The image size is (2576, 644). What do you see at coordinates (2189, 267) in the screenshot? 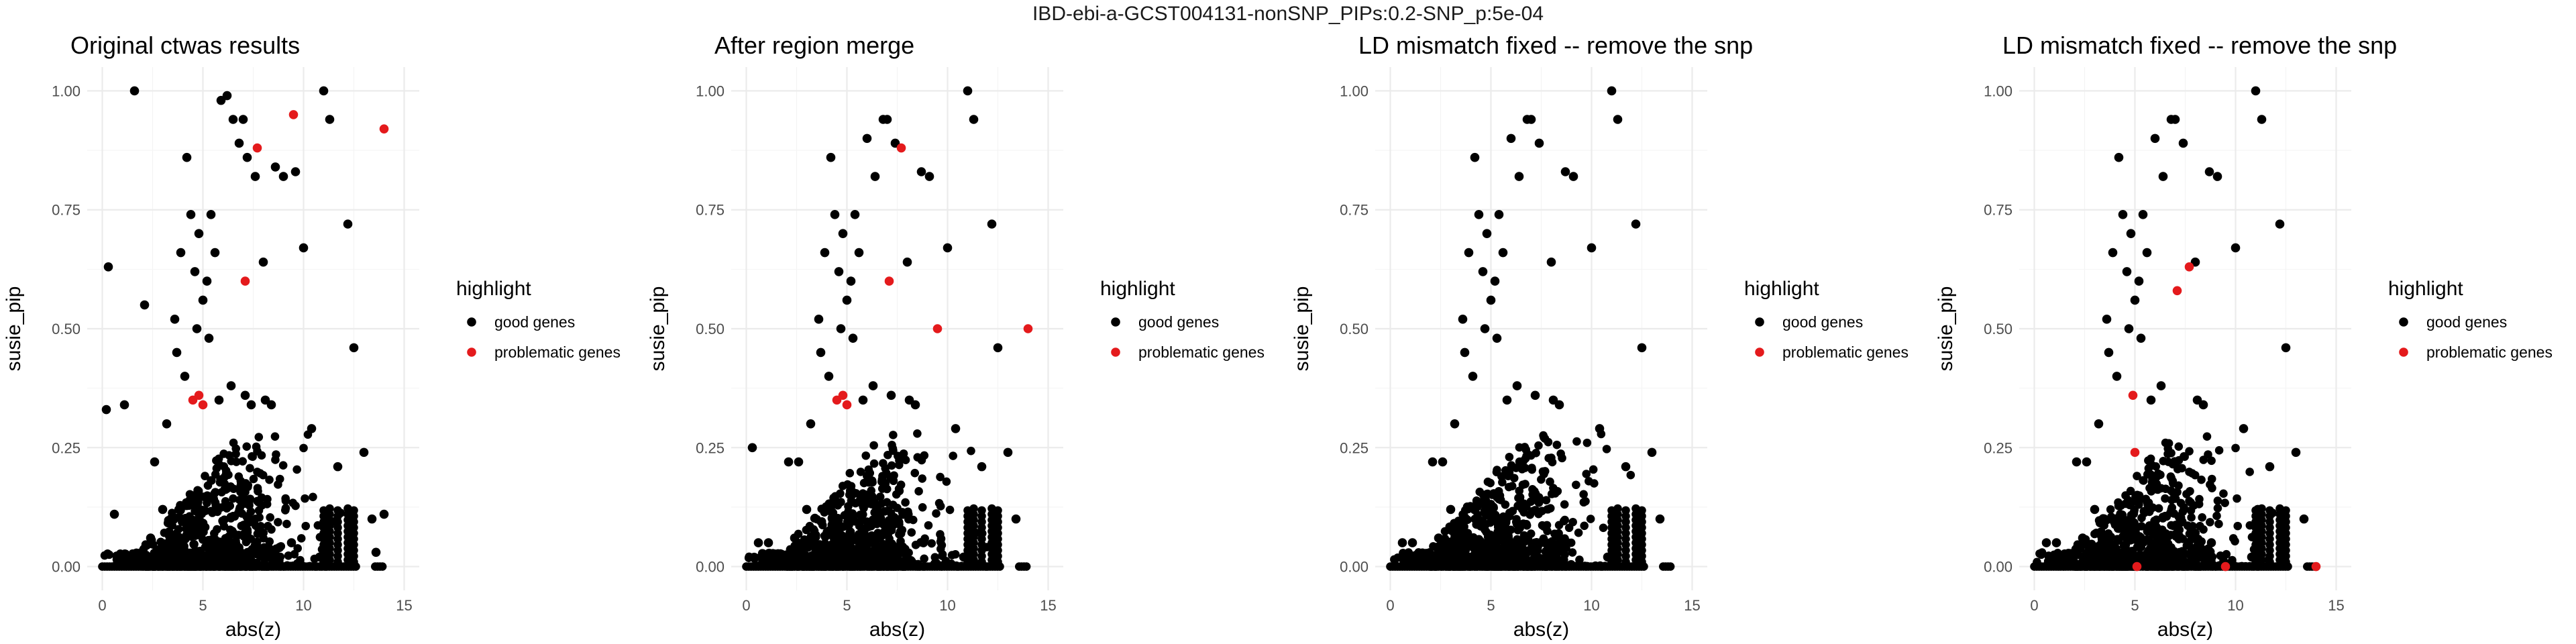
I see `point-problematic-gene` at bounding box center [2189, 267].